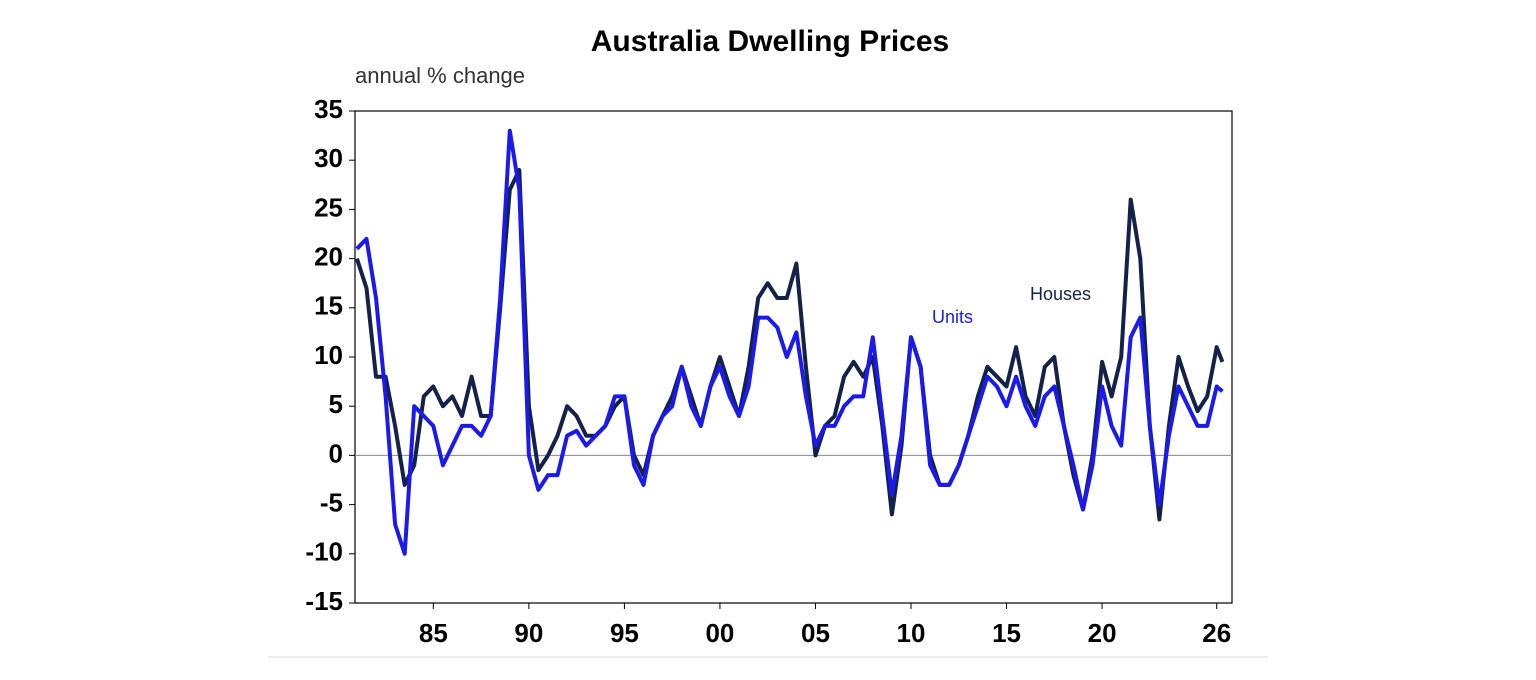 This screenshot has height=680, width=1536. What do you see at coordinates (328, 355) in the screenshot?
I see `y-tick-label: 10` at bounding box center [328, 355].